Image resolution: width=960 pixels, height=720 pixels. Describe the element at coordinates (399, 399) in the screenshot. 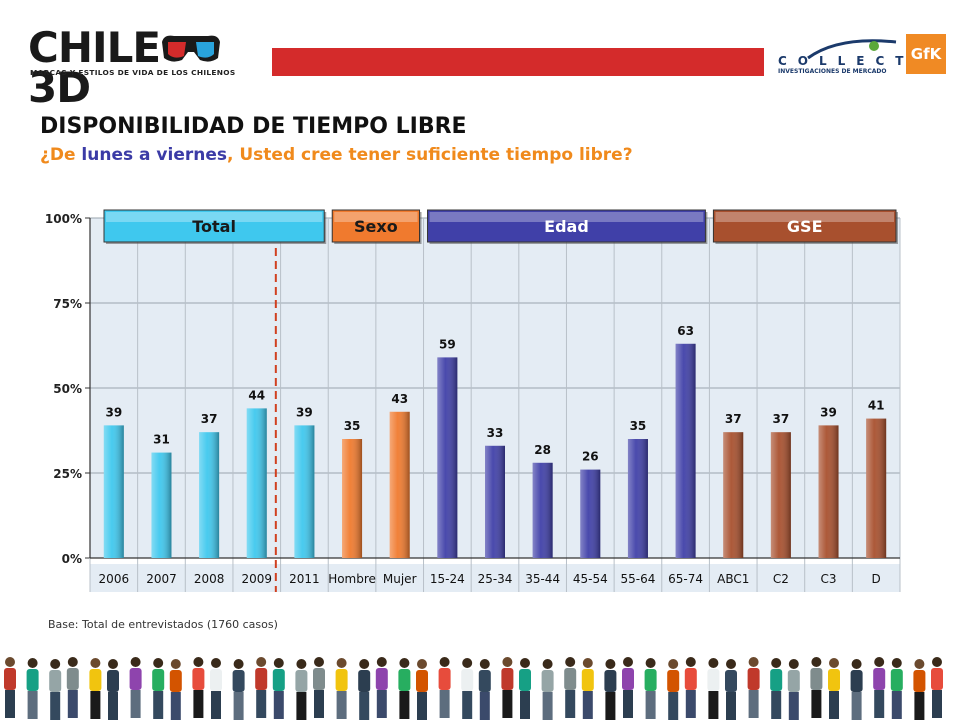

I see `data-label: 43` at that location.